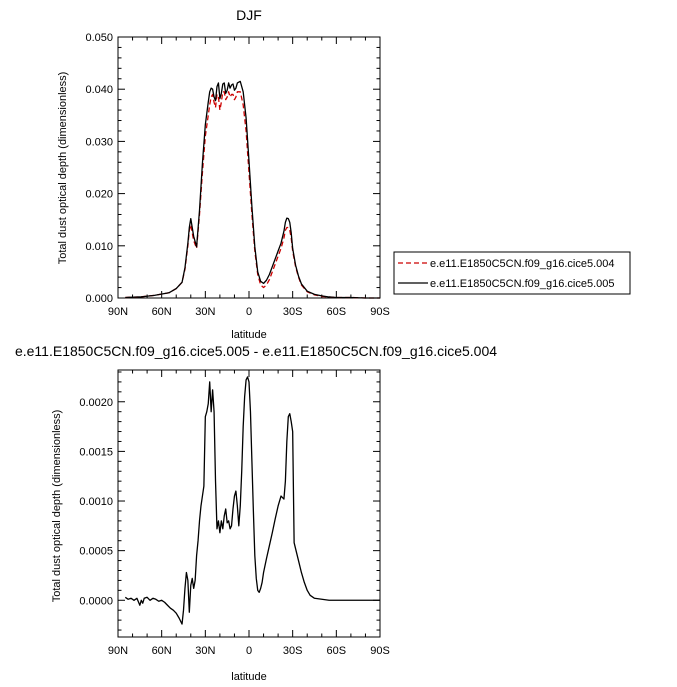  I want to click on top-y-tick-label: 0.040, so click(99, 90).